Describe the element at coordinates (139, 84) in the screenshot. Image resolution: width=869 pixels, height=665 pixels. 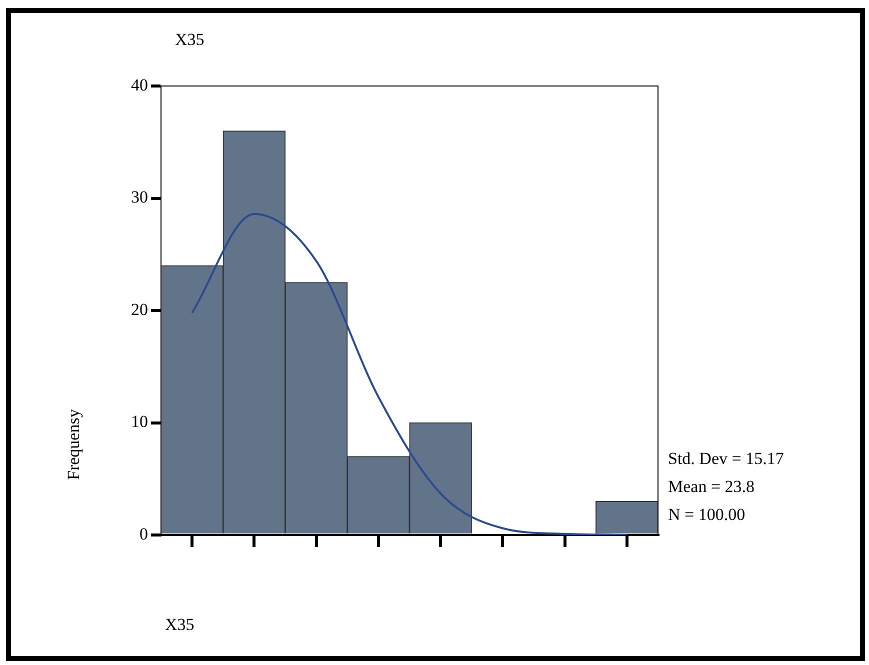
I see `y-tick-label: 40` at that location.